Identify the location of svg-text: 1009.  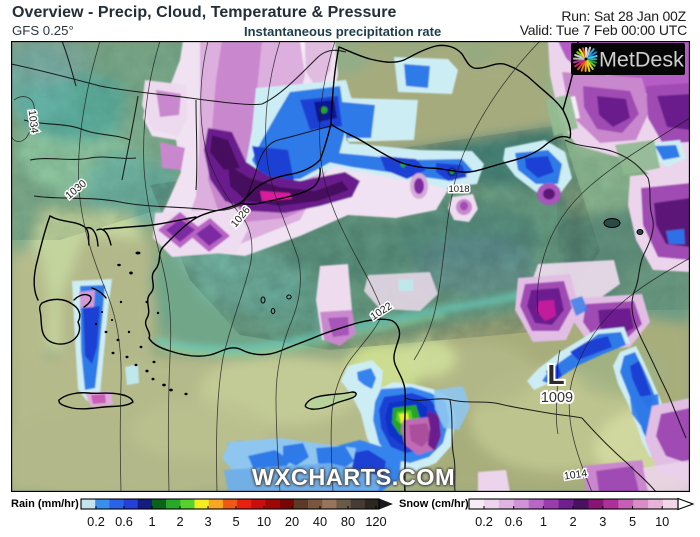
(557, 398).